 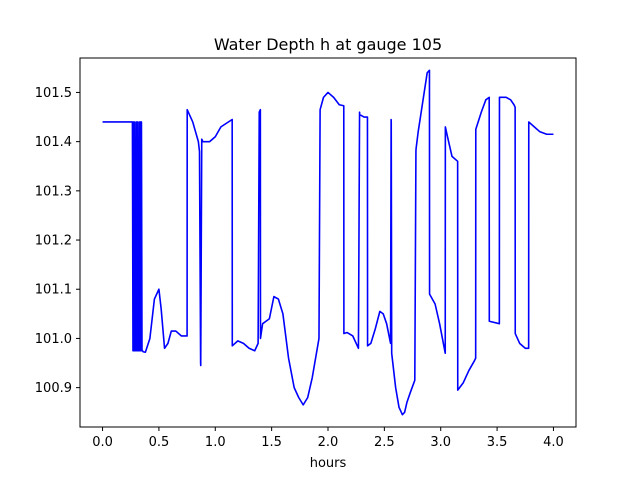 I want to click on y-tick-label: 100.9, so click(x=53, y=388).